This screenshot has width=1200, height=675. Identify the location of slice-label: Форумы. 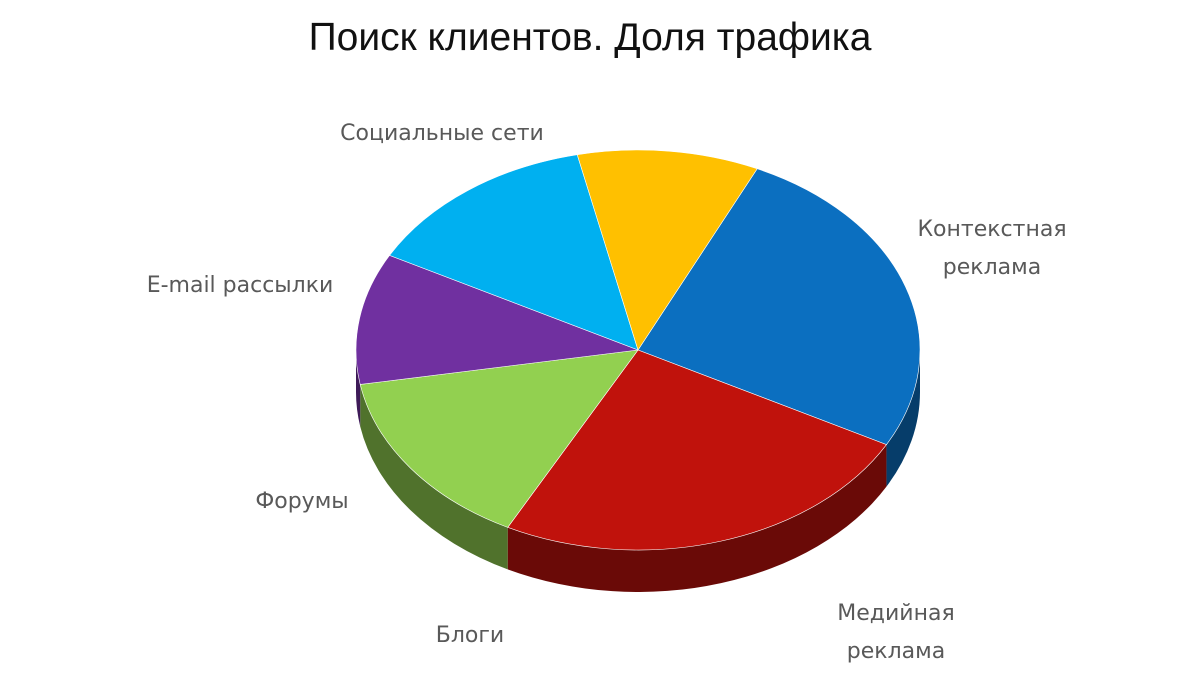
(301, 501).